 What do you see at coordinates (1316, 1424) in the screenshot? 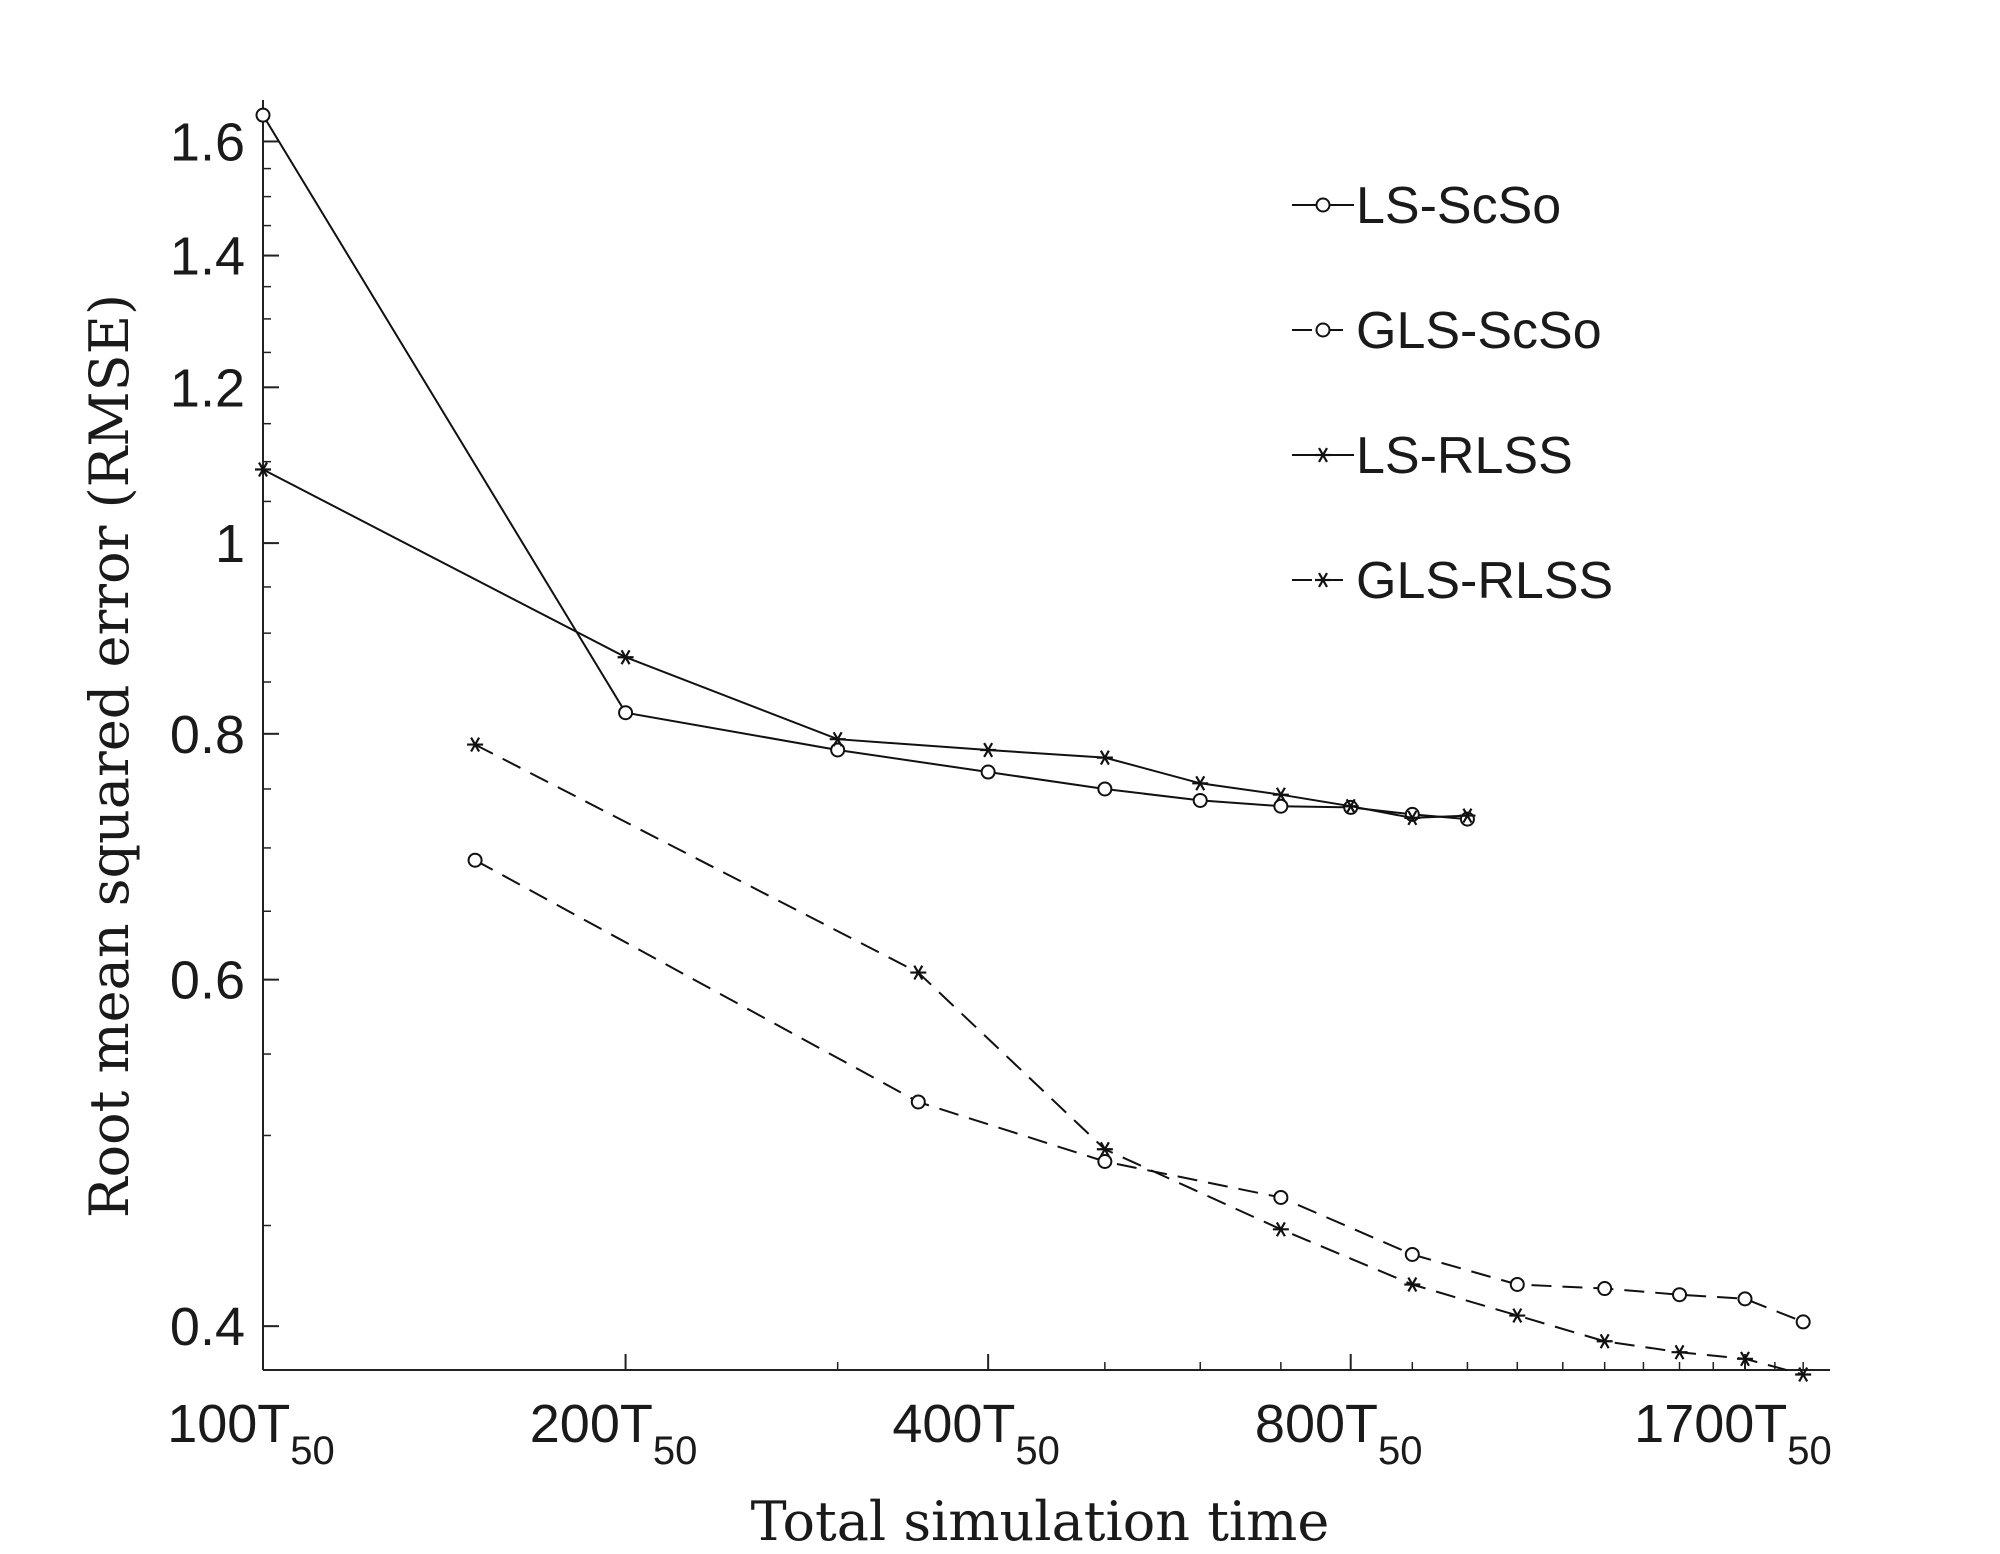
I see `x-tick-main: 800T` at bounding box center [1316, 1424].